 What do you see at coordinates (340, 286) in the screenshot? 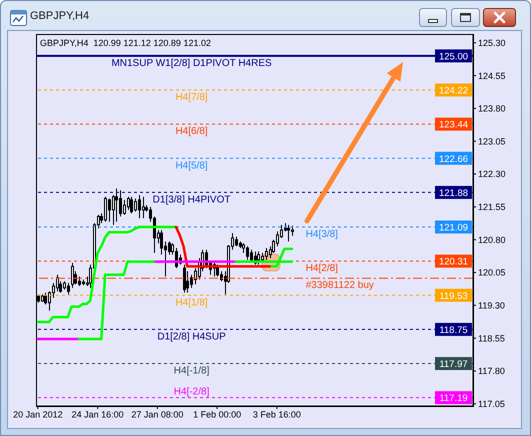
I see `ref-line-label: #33981122 buy` at bounding box center [340, 286].